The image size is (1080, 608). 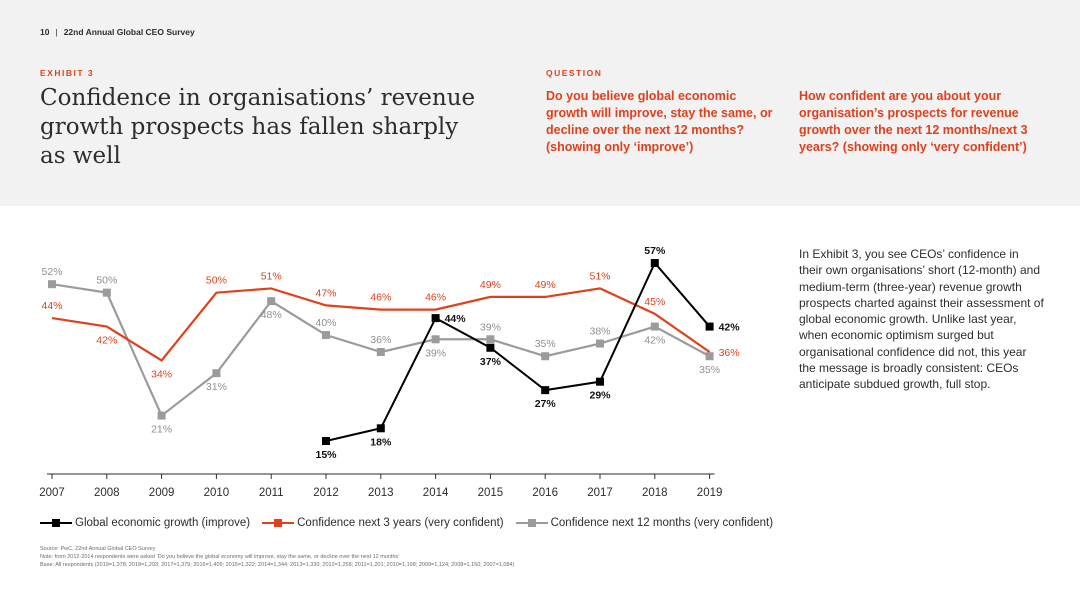 I want to click on data-label-twelve_month-2012: 40%, so click(x=325, y=323).